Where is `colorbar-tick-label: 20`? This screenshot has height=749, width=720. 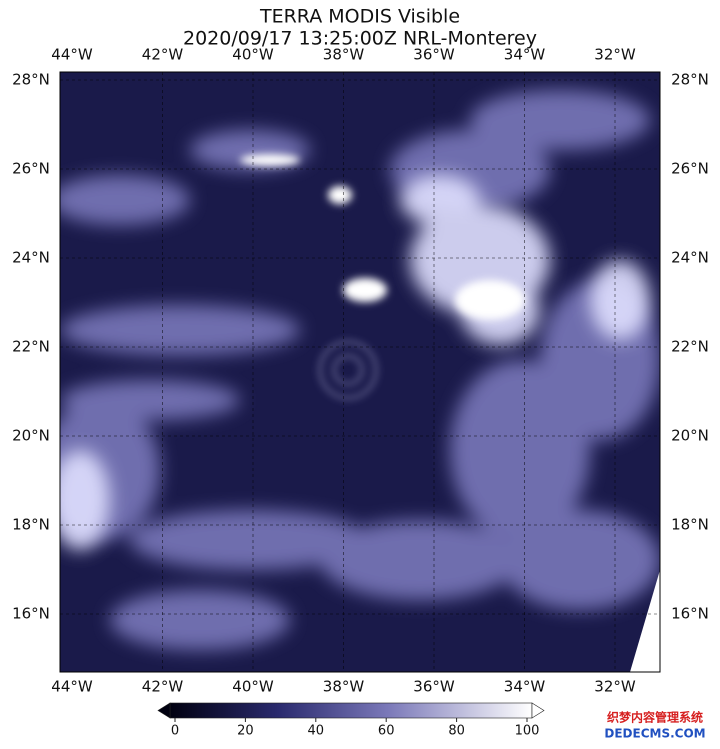
colorbar-tick-label: 20 is located at coordinates (245, 731).